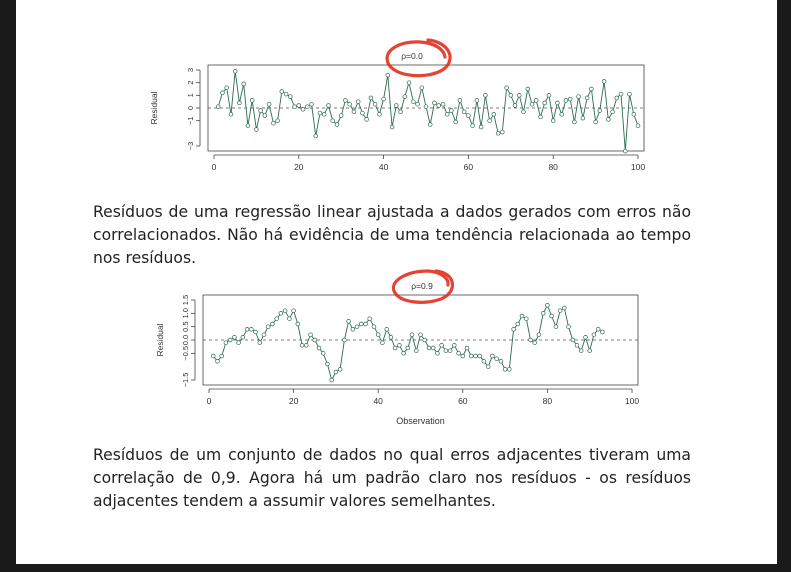 The width and height of the screenshot is (791, 572). Describe the element at coordinates (185, 340) in the screenshot. I see `plot2-y-tick-label: 0.0` at that location.